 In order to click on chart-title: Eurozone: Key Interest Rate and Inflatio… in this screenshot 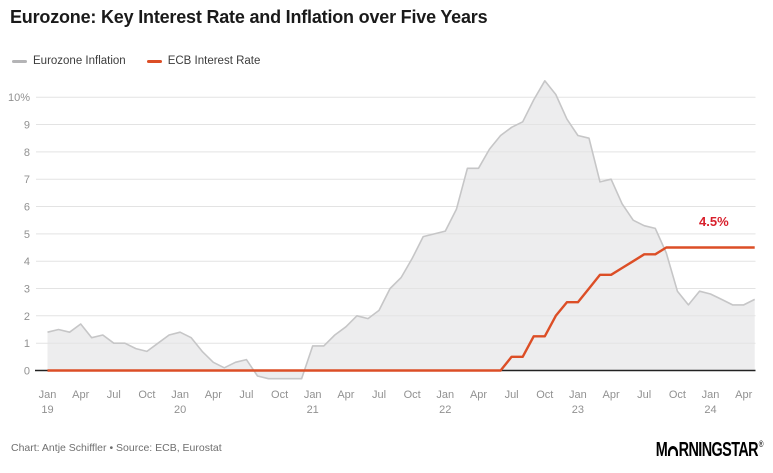, I will do `click(249, 17)`.